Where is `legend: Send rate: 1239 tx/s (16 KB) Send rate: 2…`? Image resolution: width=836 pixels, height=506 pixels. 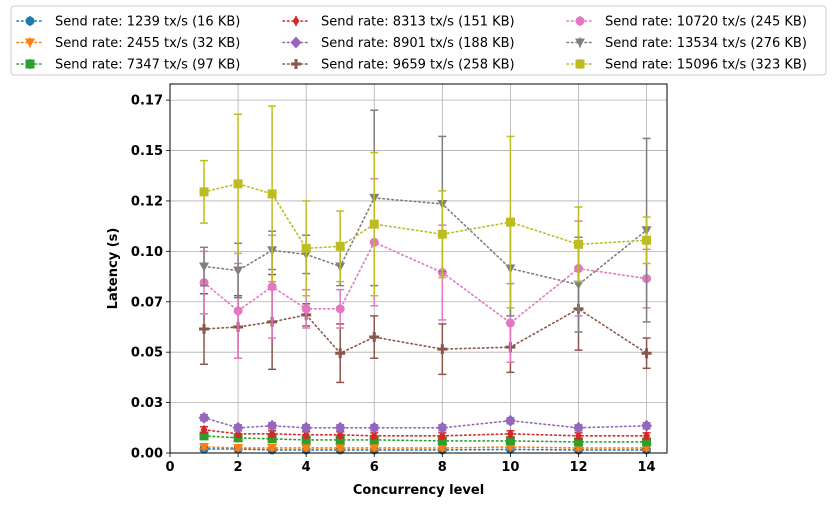 legend: Send rate: 1239 tx/s (16 KB) Send rate: 2… is located at coordinates (418, 40).